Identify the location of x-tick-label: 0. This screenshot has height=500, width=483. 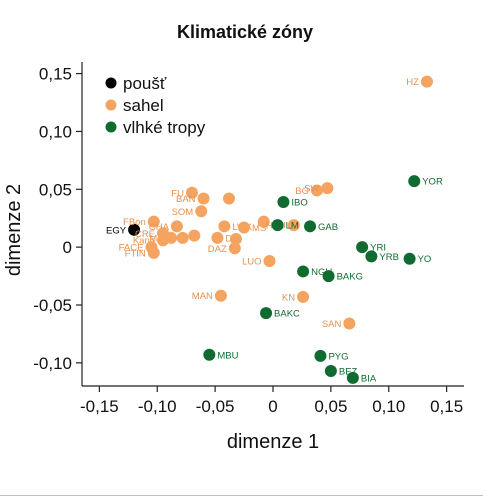
(272, 406).